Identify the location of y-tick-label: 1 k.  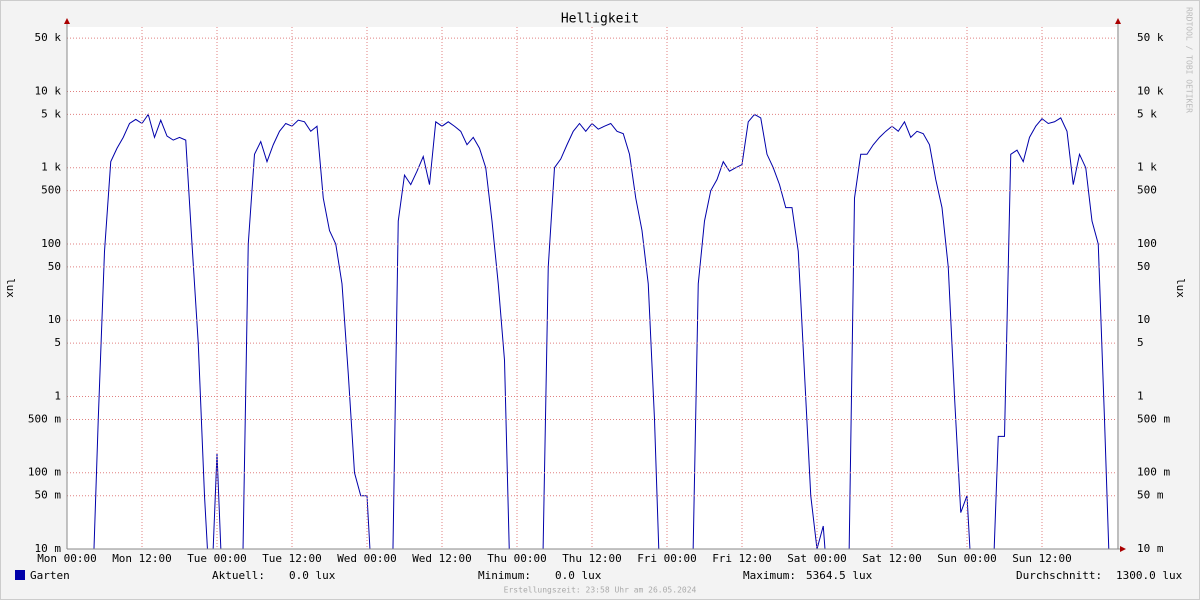
(51, 167).